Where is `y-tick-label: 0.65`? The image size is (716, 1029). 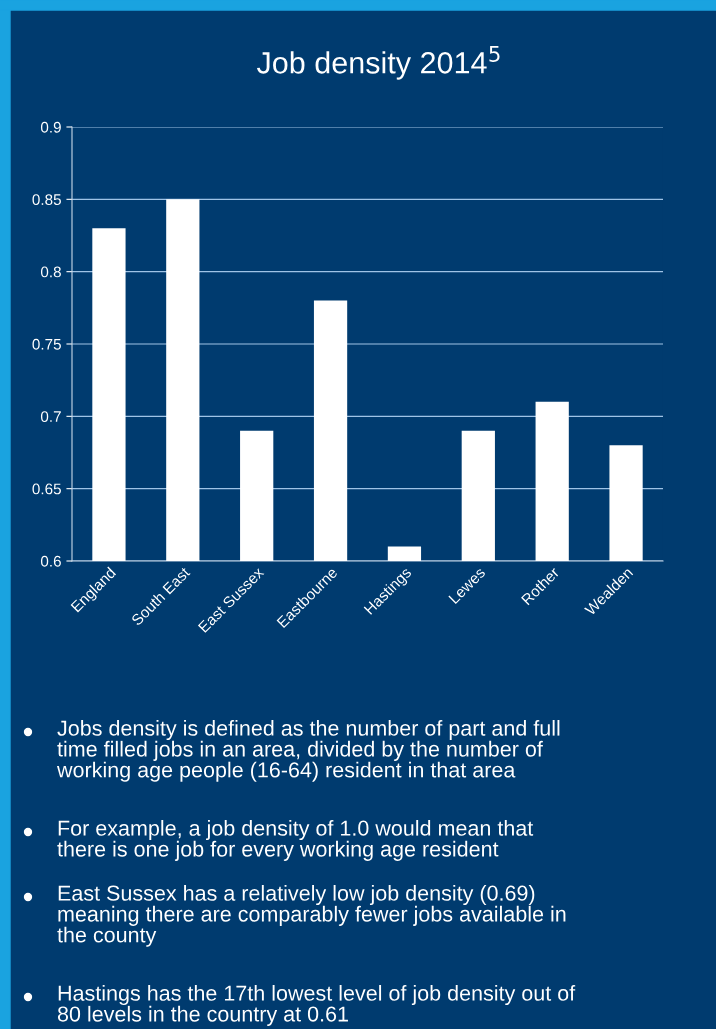 y-tick-label: 0.65 is located at coordinates (46, 489).